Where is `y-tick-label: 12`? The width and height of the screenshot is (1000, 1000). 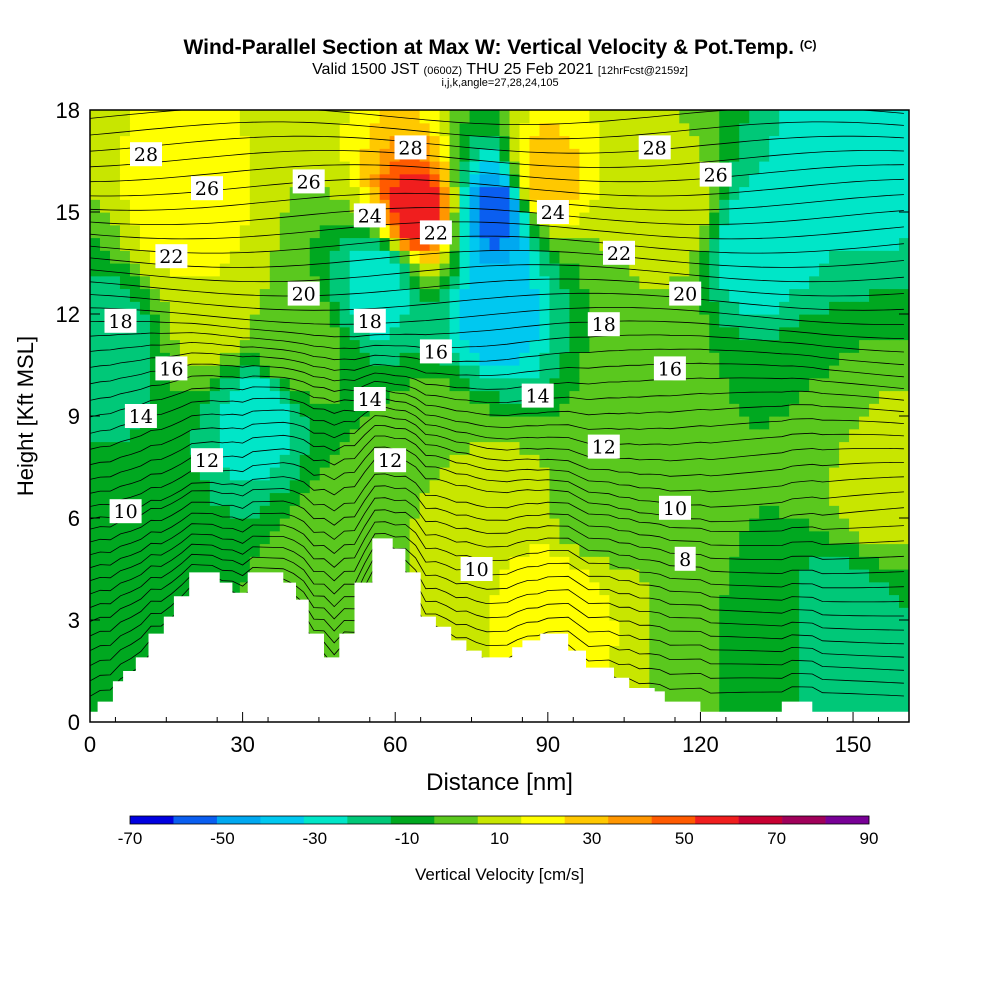 y-tick-label: 12 is located at coordinates (68, 314).